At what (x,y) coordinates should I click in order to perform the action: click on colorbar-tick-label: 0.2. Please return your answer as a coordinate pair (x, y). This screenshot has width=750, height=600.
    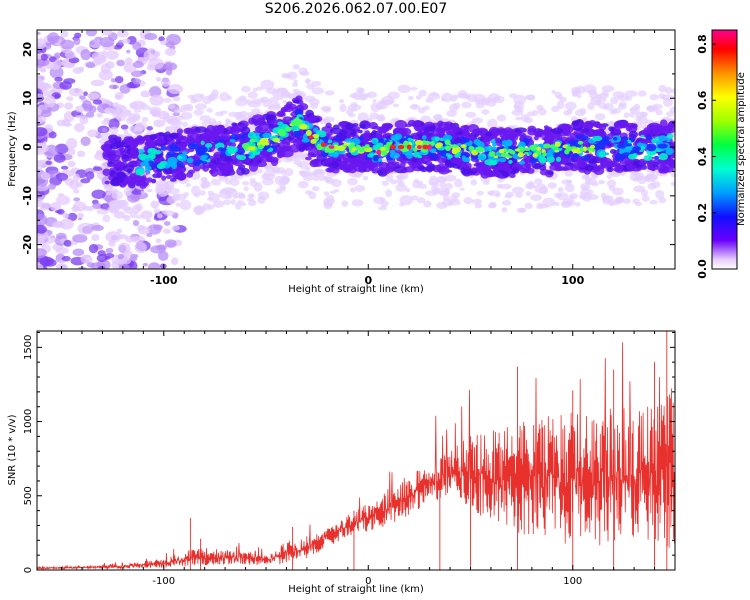
    Looking at the image, I should click on (702, 213).